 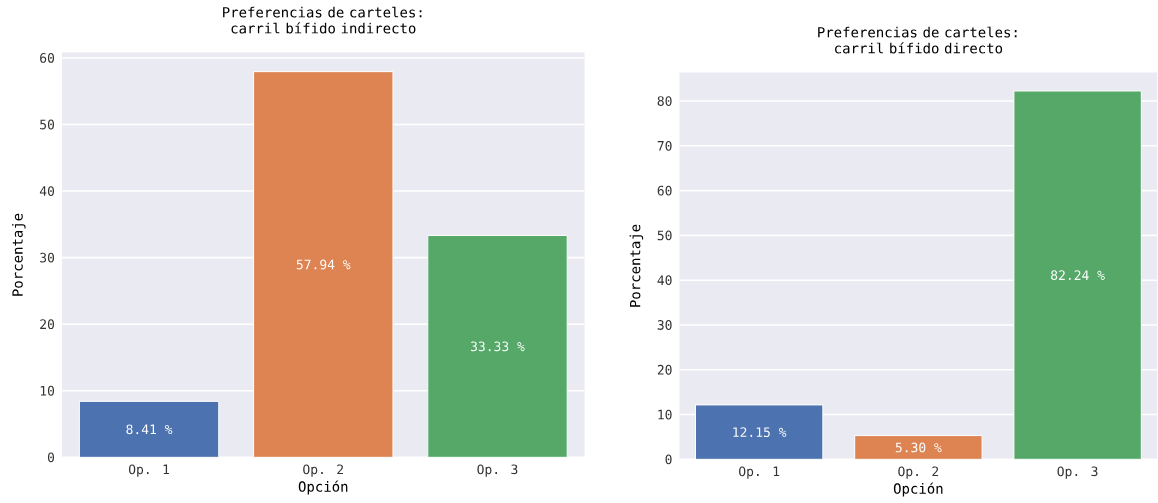 What do you see at coordinates (918, 447) in the screenshot?
I see `data-label: 5.30 %` at bounding box center [918, 447].